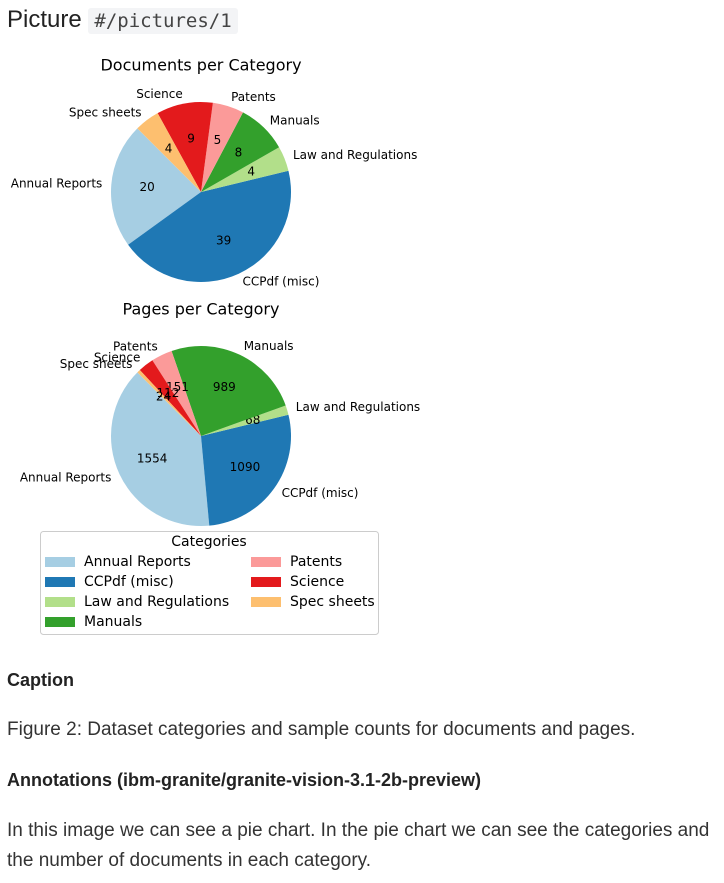 The height and width of the screenshot is (883, 724). What do you see at coordinates (201, 309) in the screenshot?
I see `chart-title: Pages per Category` at bounding box center [201, 309].